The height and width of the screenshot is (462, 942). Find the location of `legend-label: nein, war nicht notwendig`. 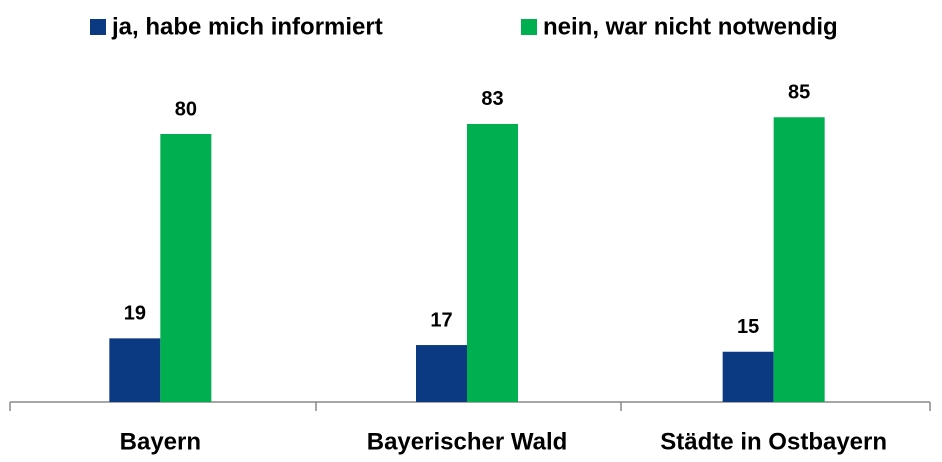

legend-label: nein, war nicht notwendig is located at coordinates (690, 26).